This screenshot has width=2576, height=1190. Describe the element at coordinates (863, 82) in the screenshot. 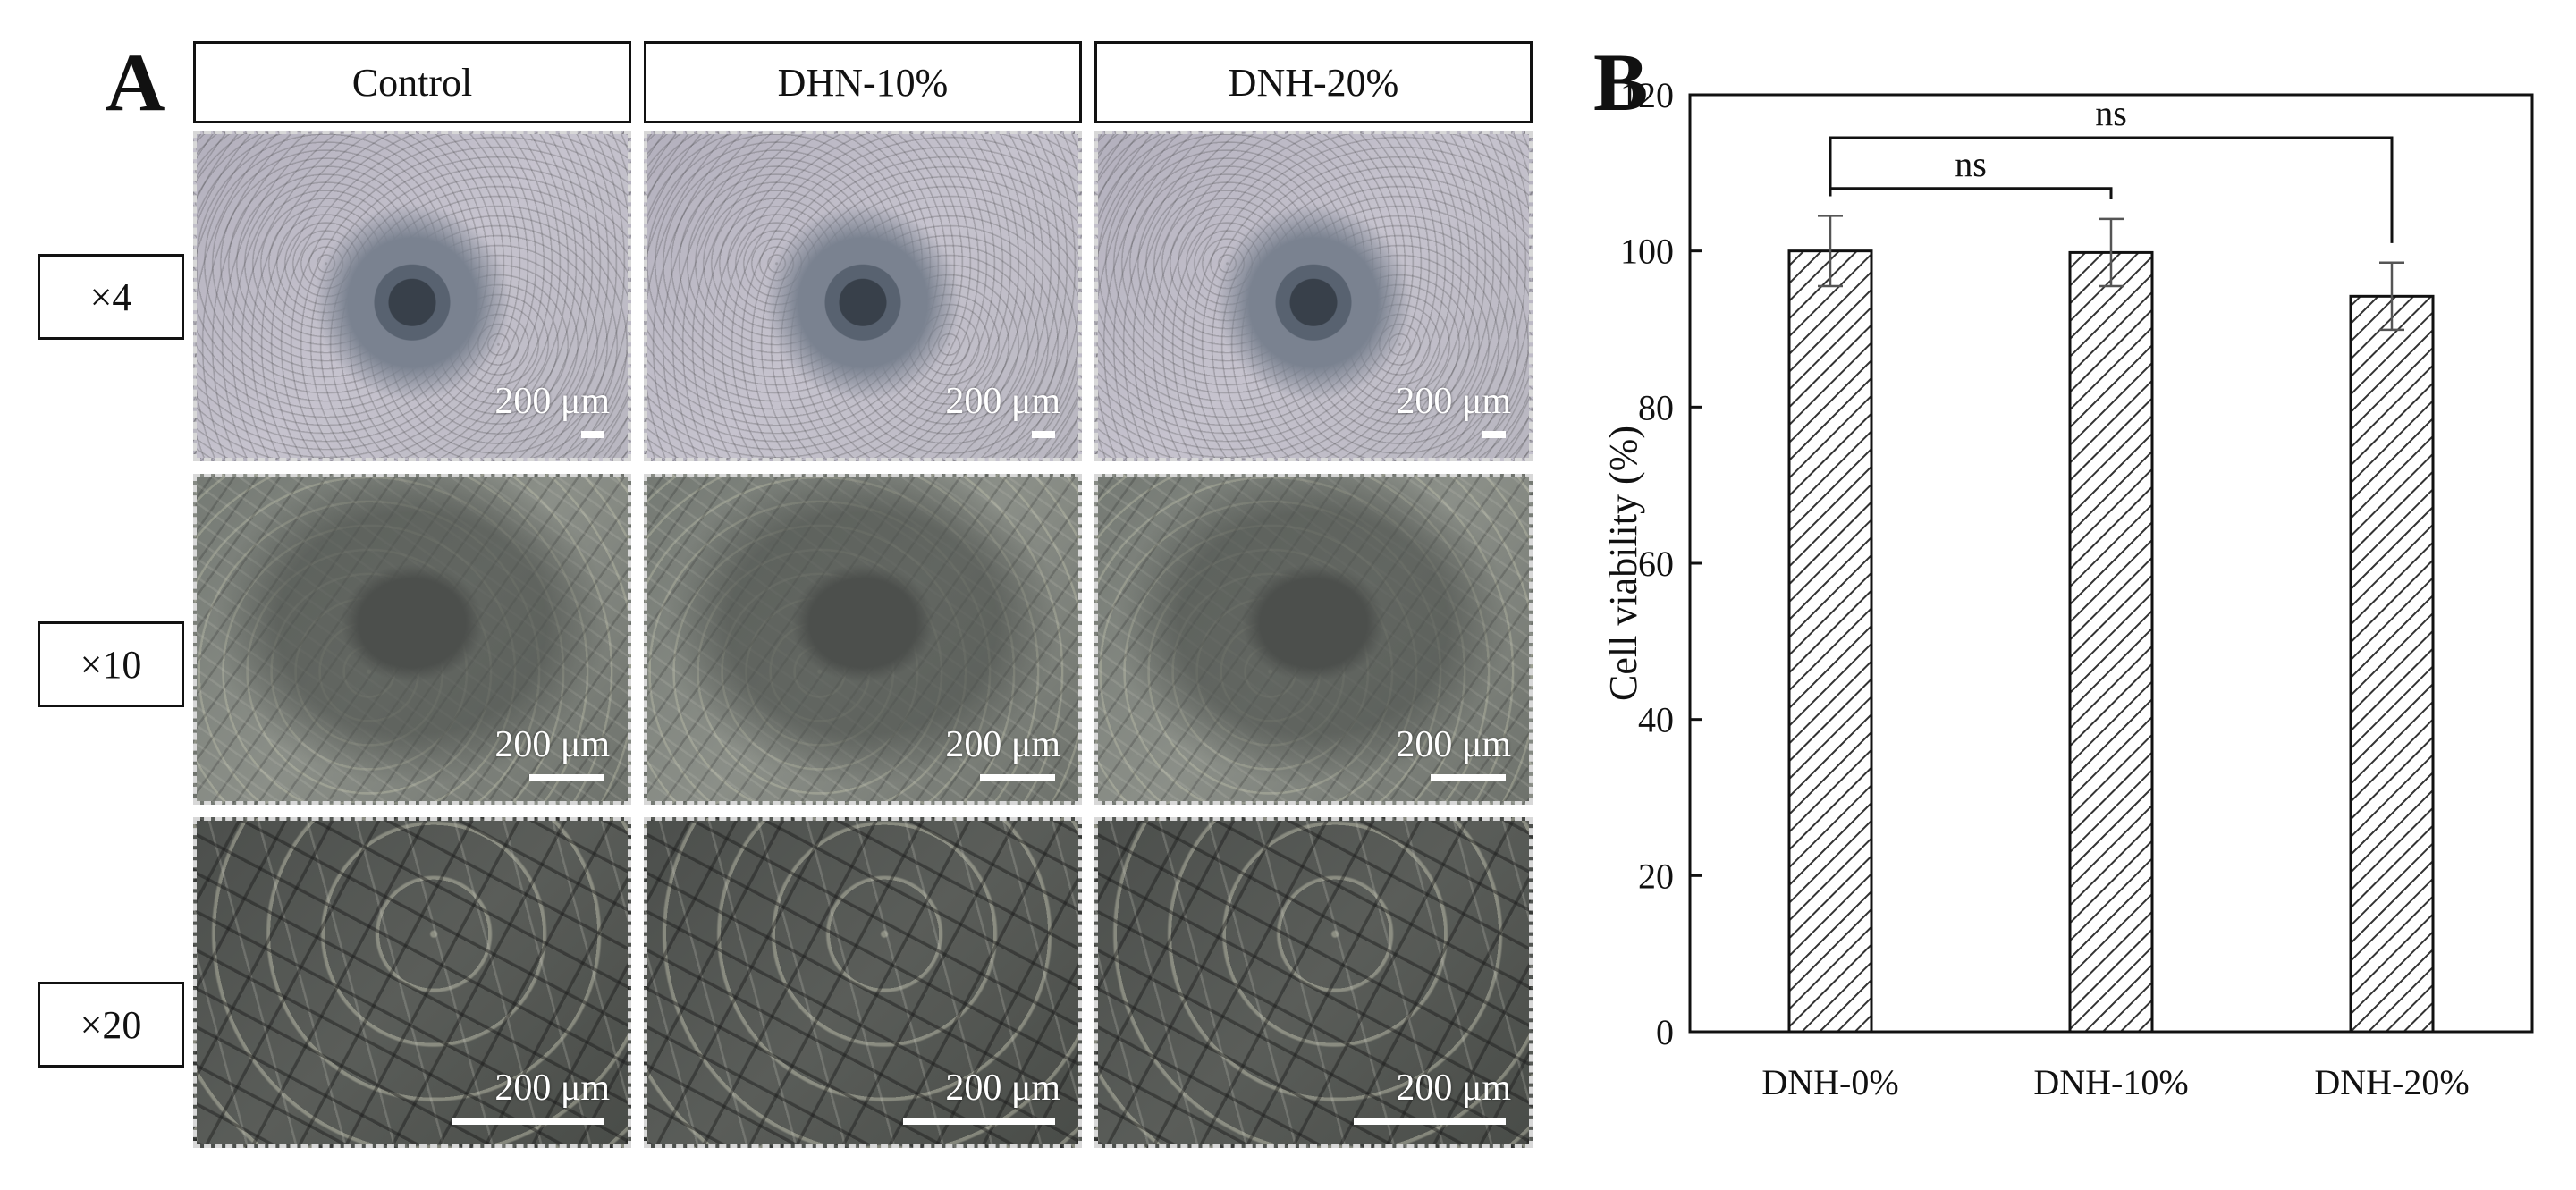

I see `column-header-dhn-10: DHN-10%` at that location.